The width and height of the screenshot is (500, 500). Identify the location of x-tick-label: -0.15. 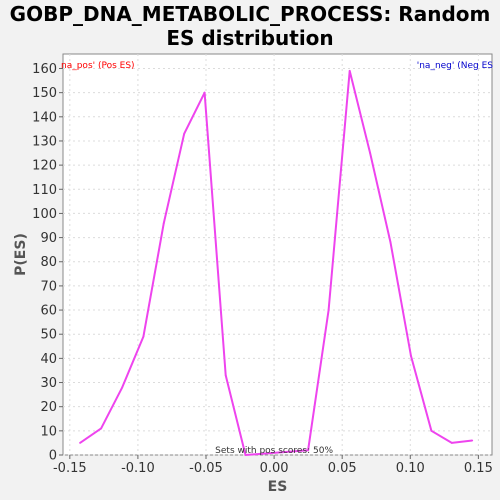
(70, 468).